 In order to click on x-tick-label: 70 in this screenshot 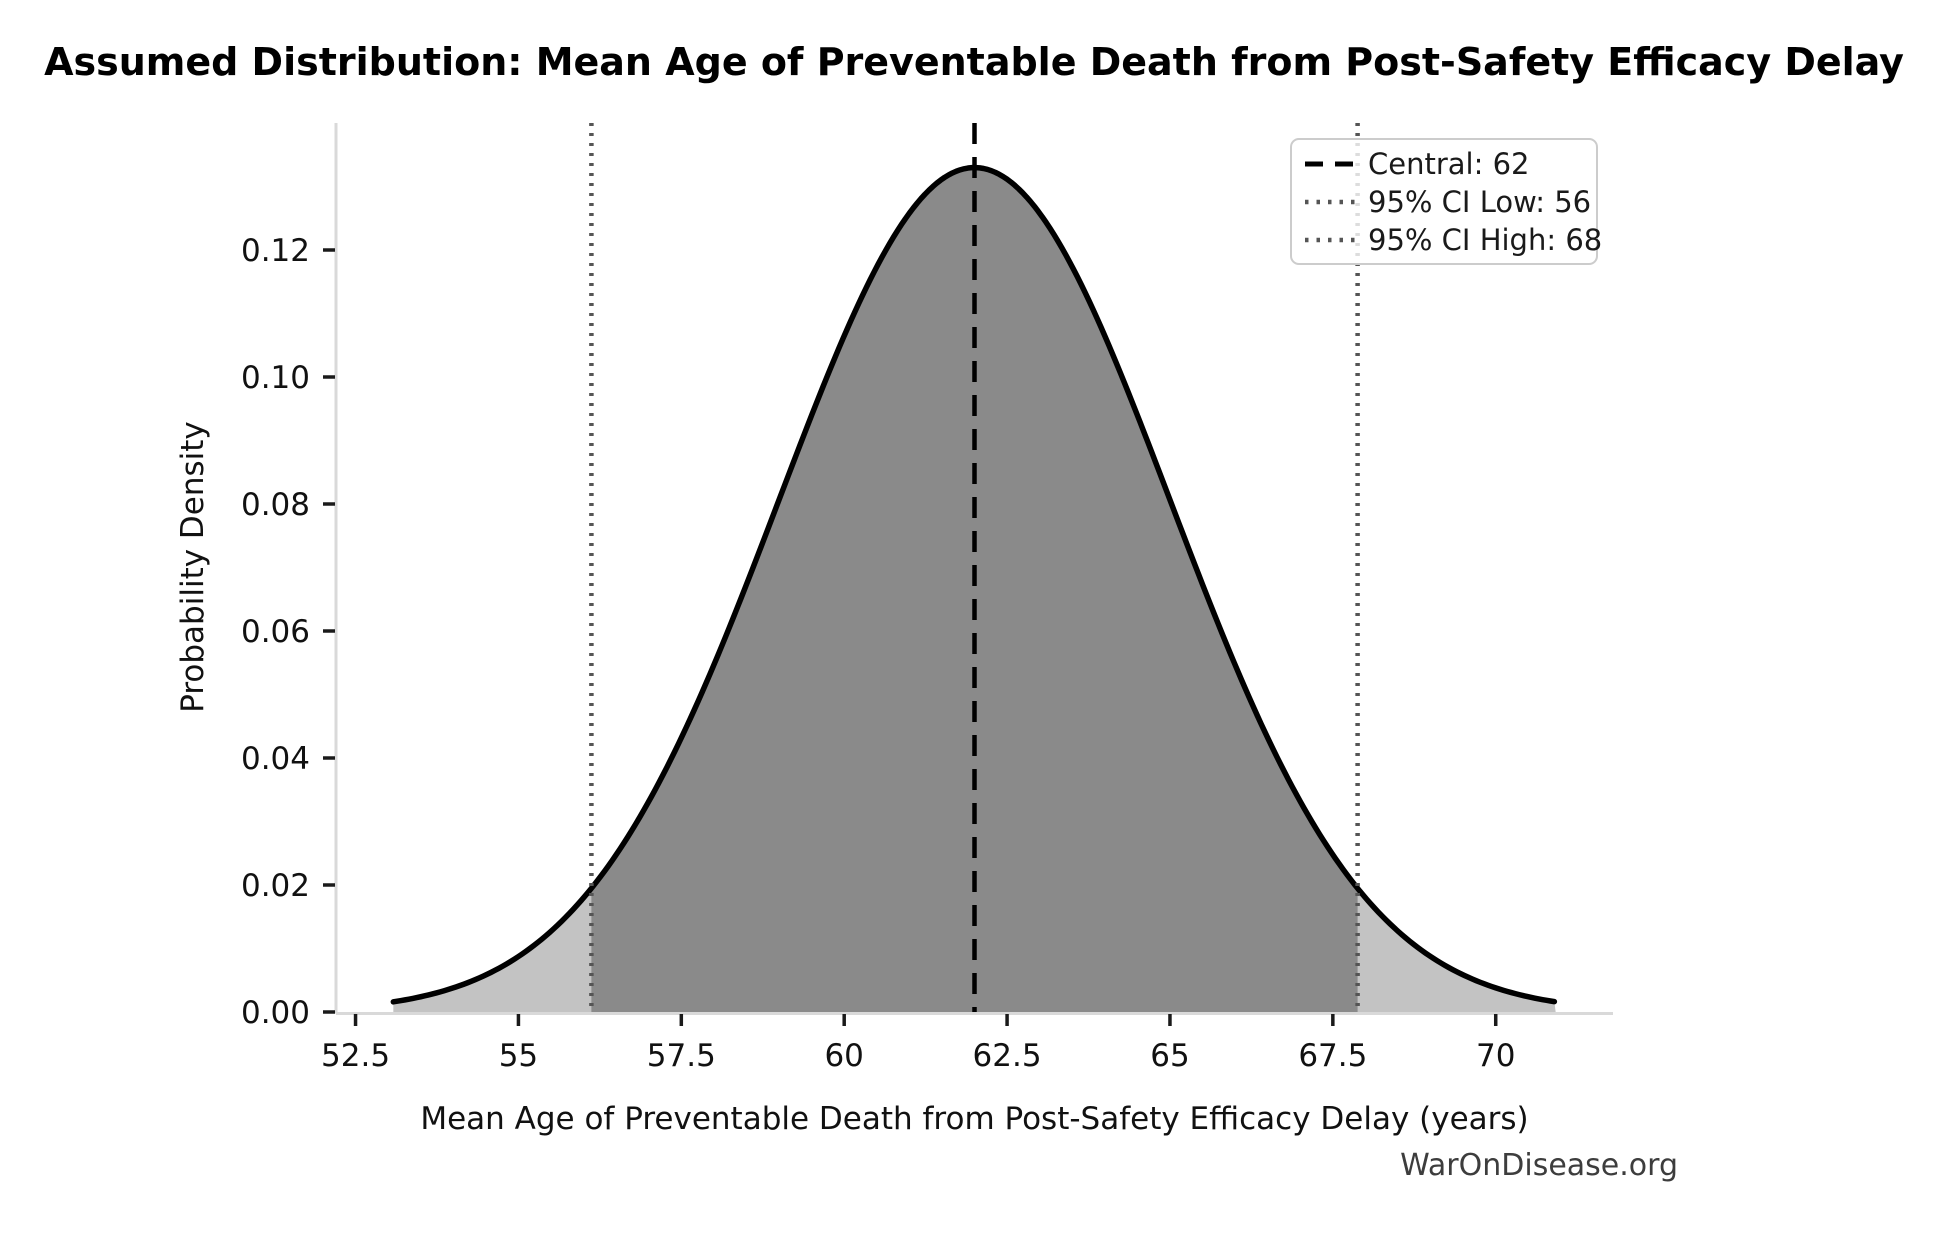, I will do `click(1495, 1056)`.